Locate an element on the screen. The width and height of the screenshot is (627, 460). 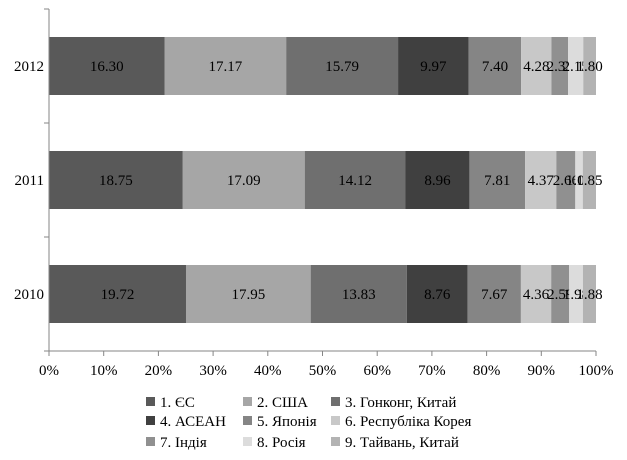
data-label: 18.75 is located at coordinates (116, 181).